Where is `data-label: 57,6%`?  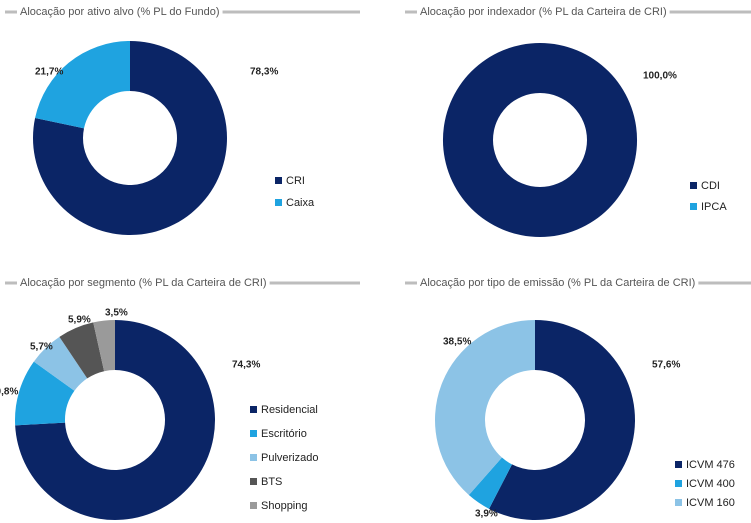 data-label: 57,6% is located at coordinates (666, 365).